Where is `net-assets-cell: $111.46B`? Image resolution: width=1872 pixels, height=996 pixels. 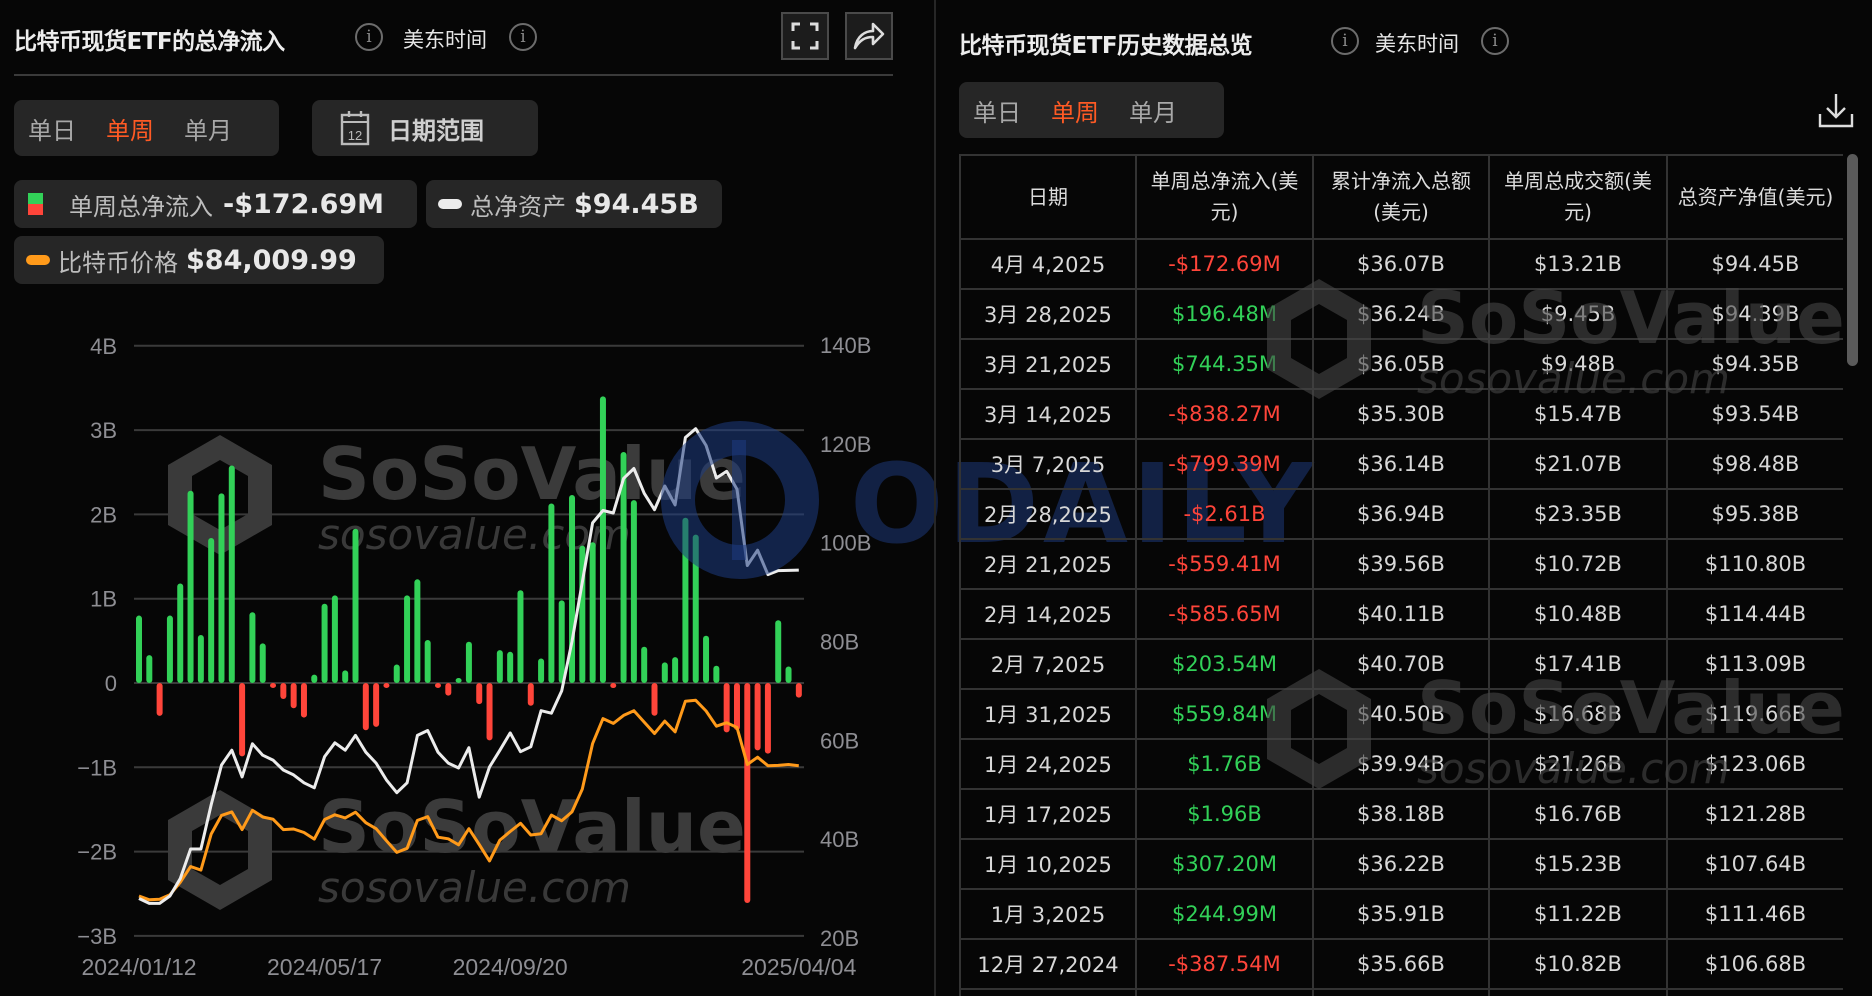 net-assets-cell: $111.46B is located at coordinates (1754, 914).